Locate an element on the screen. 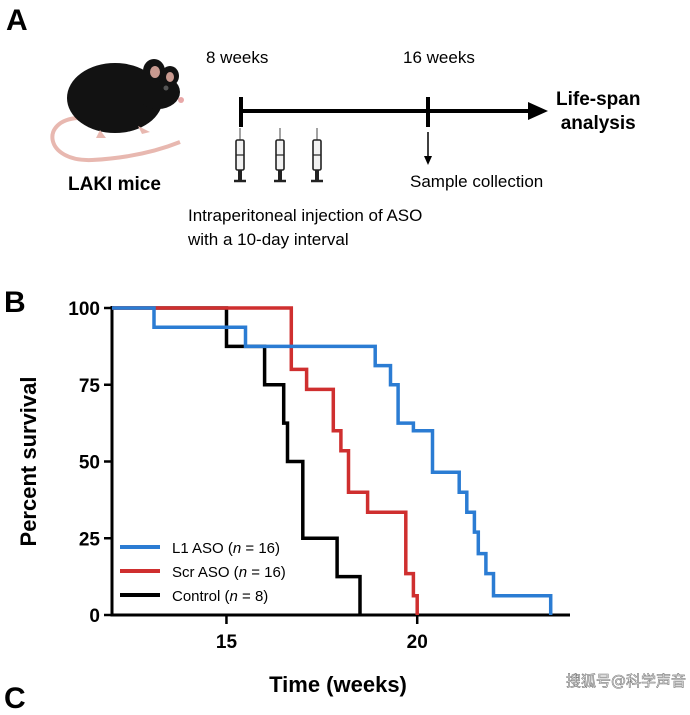 The width and height of the screenshot is (690, 715). watermark: 搜狐号@科学声音 is located at coordinates (626, 681).